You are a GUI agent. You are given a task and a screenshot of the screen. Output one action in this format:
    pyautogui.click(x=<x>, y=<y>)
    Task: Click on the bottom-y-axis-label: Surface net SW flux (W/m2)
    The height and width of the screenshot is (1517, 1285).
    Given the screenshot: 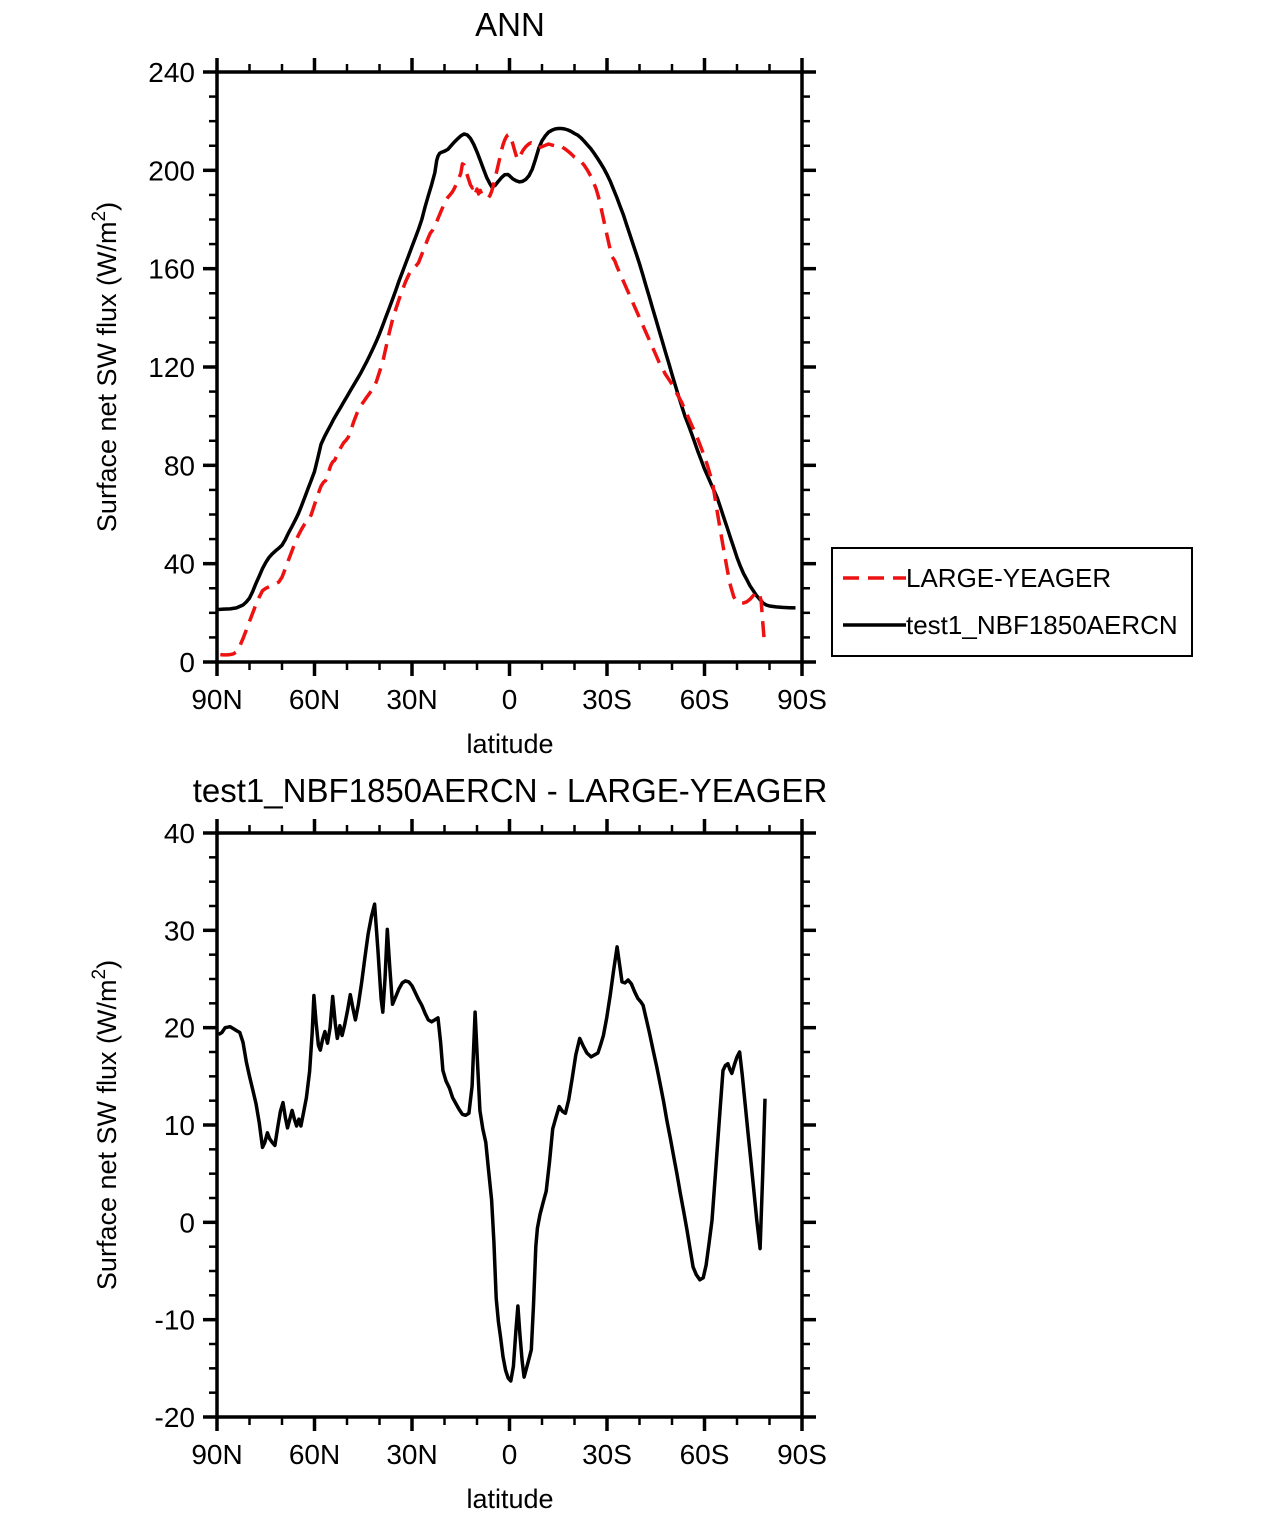 What is the action you would take?
    pyautogui.click(x=105, y=1125)
    